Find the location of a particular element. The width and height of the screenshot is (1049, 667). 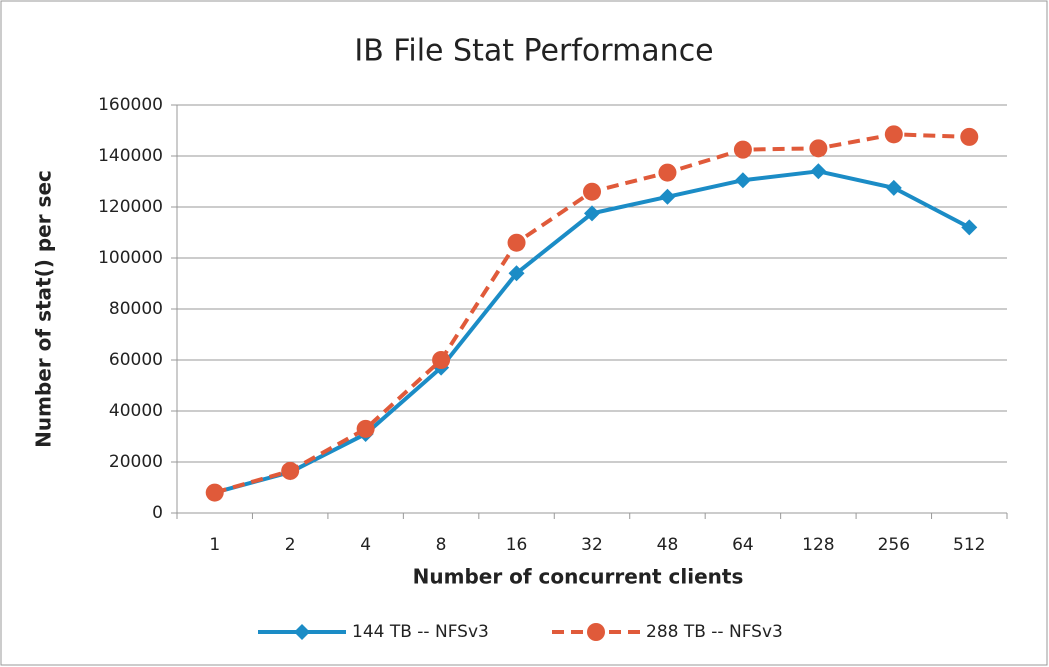

y-tick-label: 20000 is located at coordinates (136, 462).